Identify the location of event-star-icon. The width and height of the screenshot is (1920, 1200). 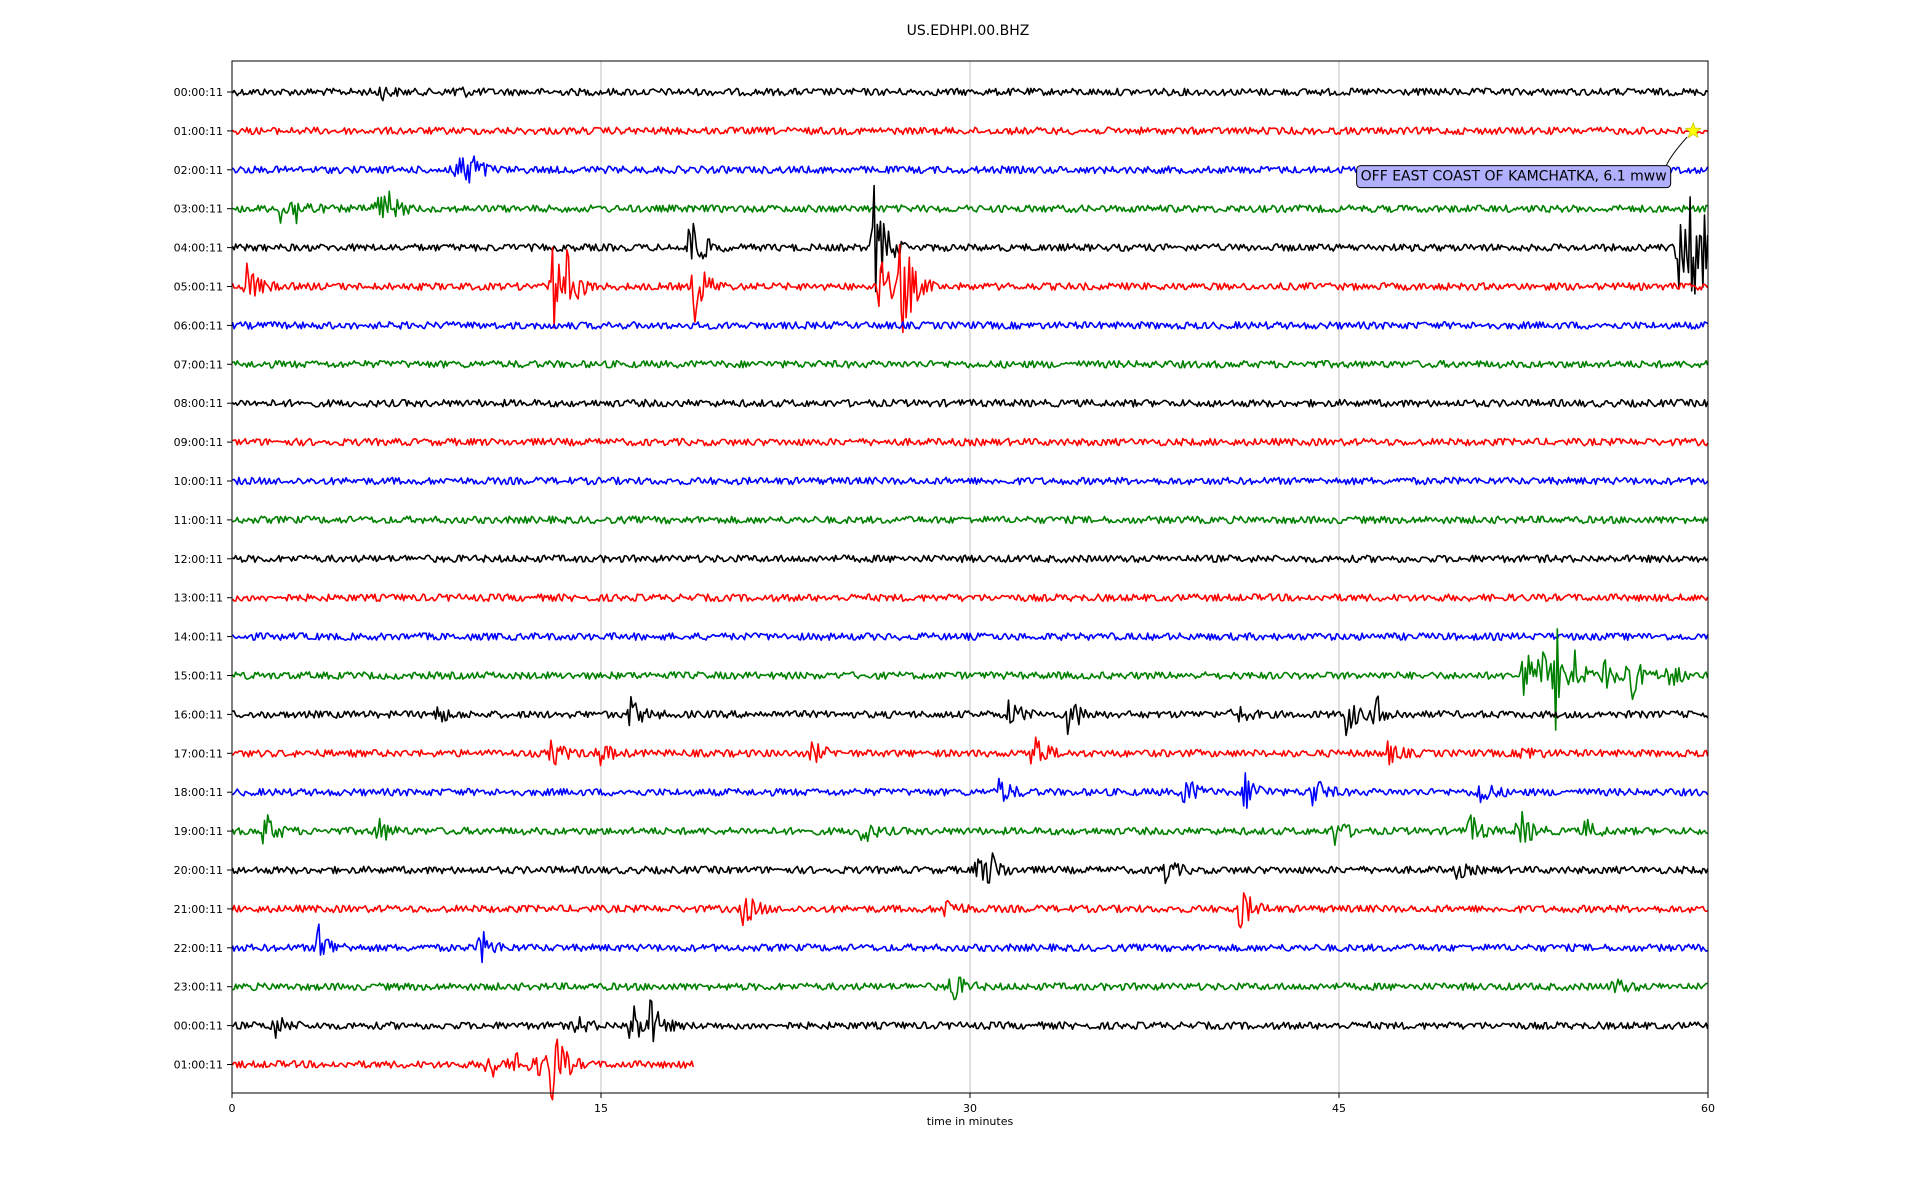
(1693, 130).